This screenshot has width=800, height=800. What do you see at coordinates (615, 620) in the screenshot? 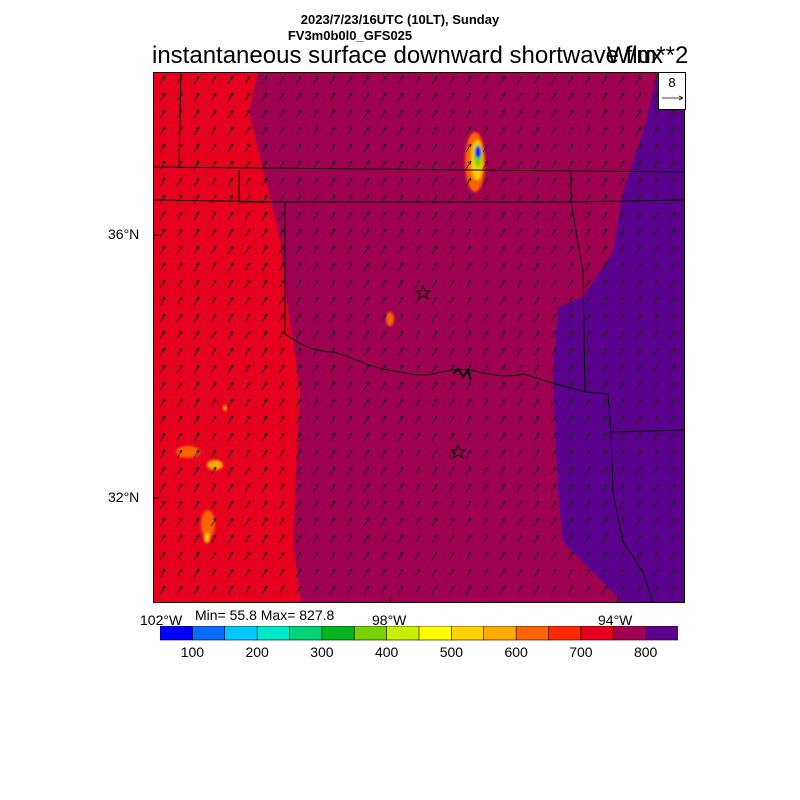
I see `lon-tick-94w: 94°W` at bounding box center [615, 620].